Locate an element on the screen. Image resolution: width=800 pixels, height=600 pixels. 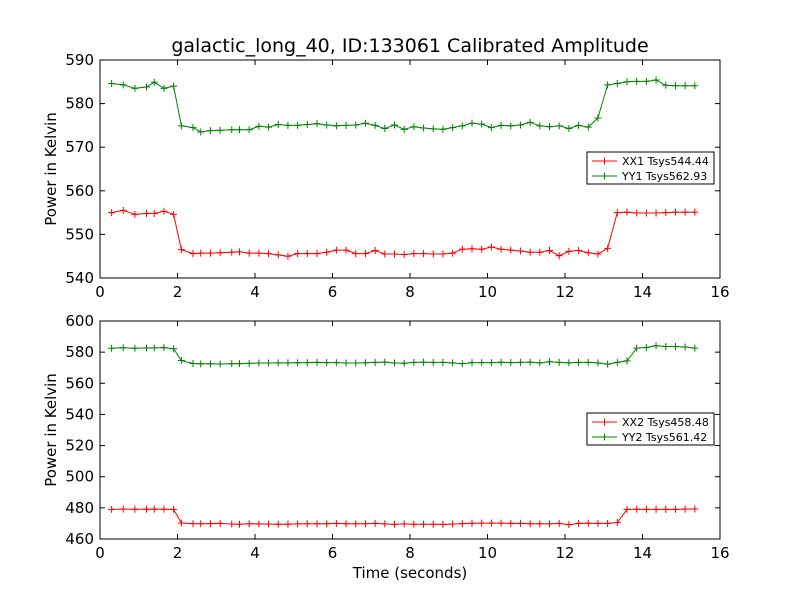
y-tick-label: 590 is located at coordinates (79, 60).